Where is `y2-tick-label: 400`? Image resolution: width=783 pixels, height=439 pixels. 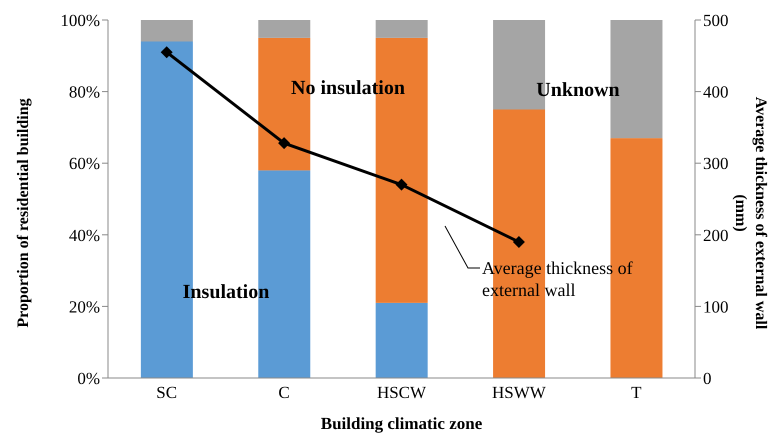 y2-tick-label: 400 is located at coordinates (715, 92).